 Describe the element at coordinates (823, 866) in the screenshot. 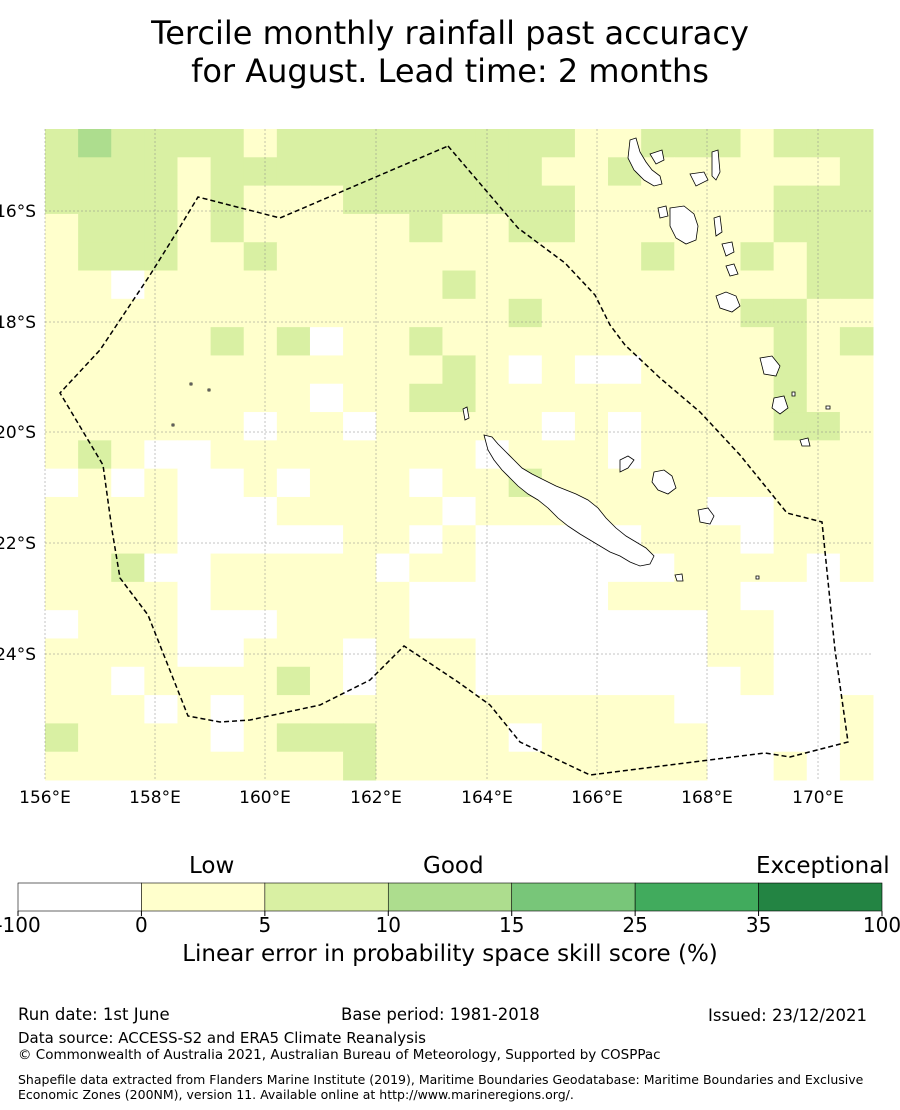

I see `colorbar-category-exceptional: Exceptional` at that location.